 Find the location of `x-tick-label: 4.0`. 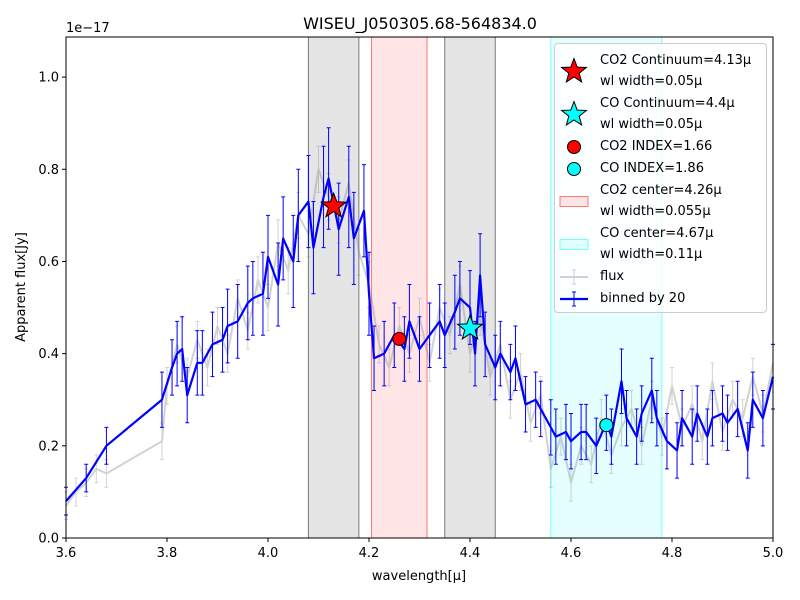

x-tick-label: 4.0 is located at coordinates (268, 553).